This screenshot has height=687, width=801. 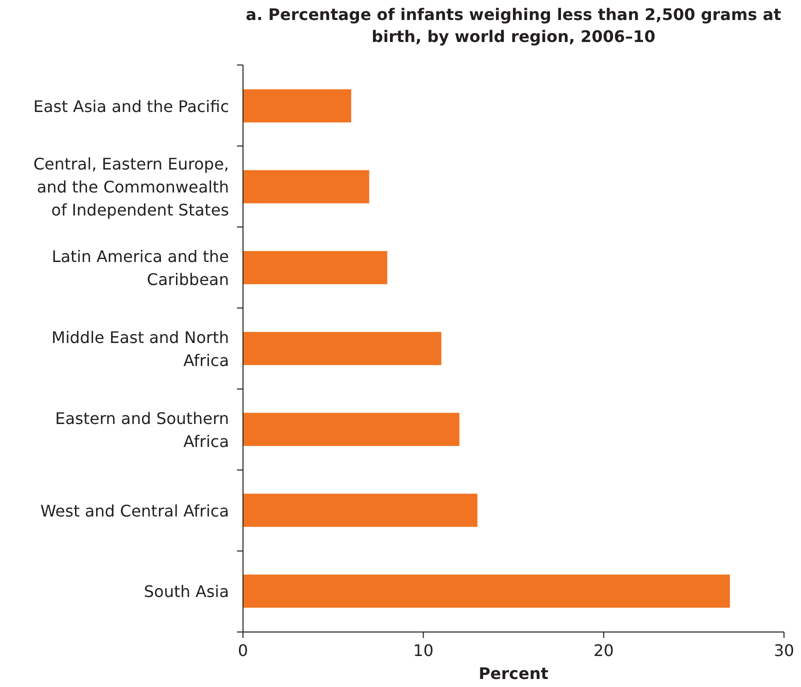 What do you see at coordinates (784, 650) in the screenshot?
I see `x-tick-label: 30` at bounding box center [784, 650].